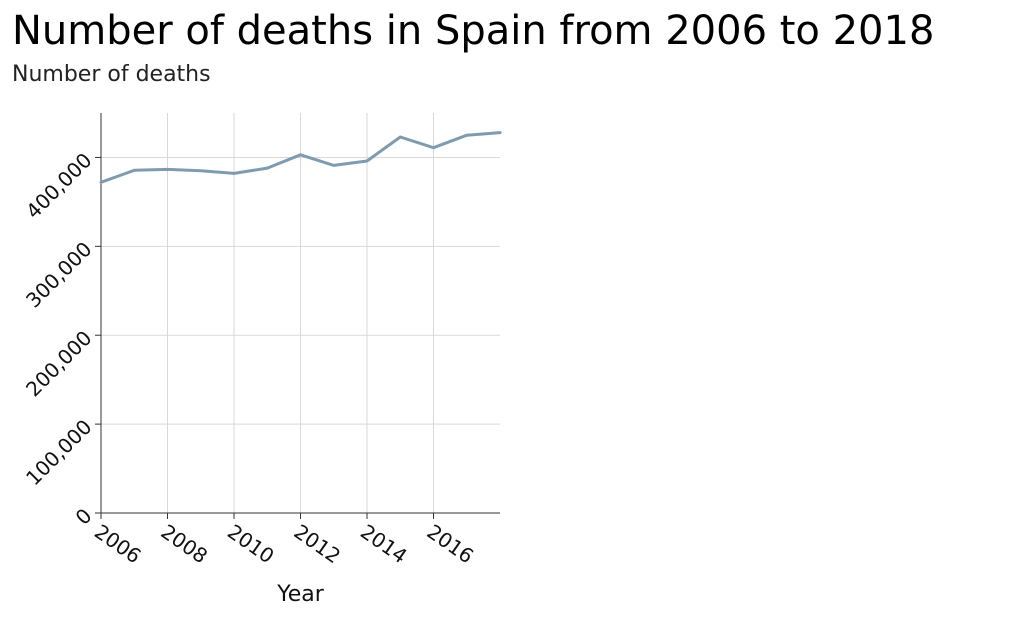 Image resolution: width=1032 pixels, height=618 pixels. I want to click on x-tick-label: 2016, so click(450, 543).